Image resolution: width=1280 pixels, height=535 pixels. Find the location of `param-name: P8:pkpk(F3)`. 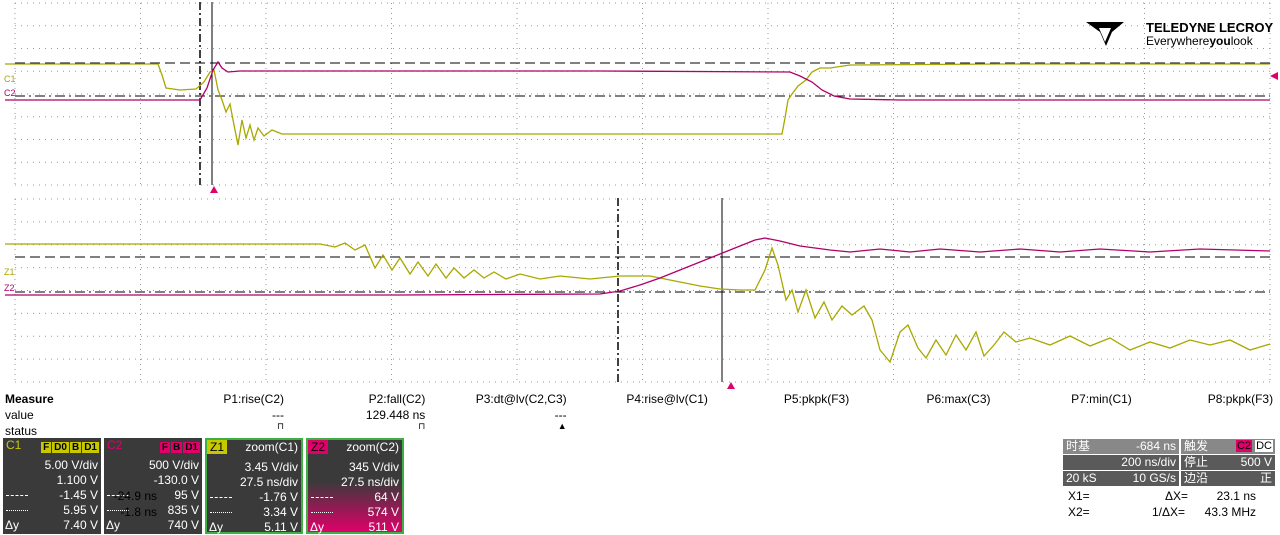

param-name: P8:pkpk(F3) is located at coordinates (1240, 399).